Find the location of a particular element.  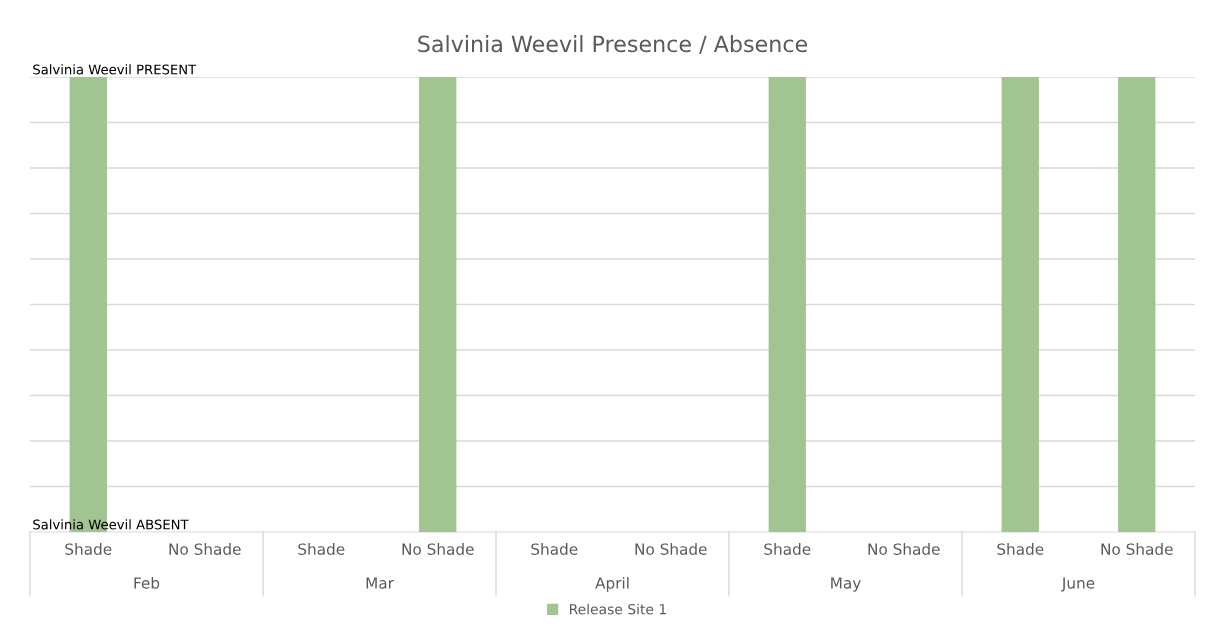

legend-label: Release Site 1 is located at coordinates (617, 609).